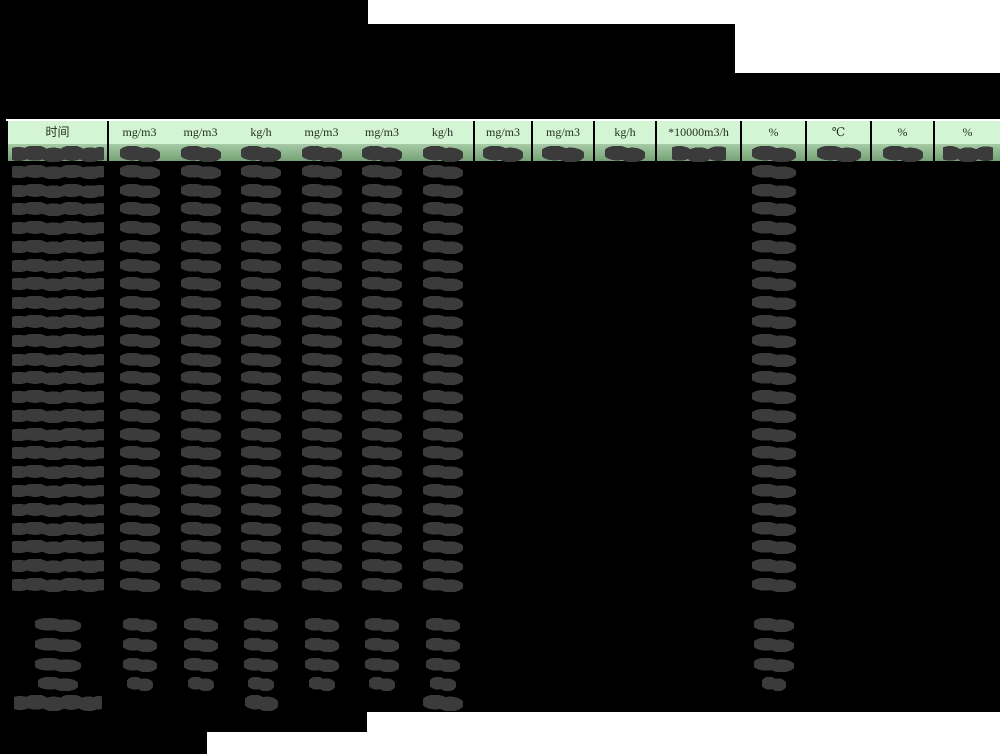  I want to click on sheet-area-top-right, so click(867, 48).